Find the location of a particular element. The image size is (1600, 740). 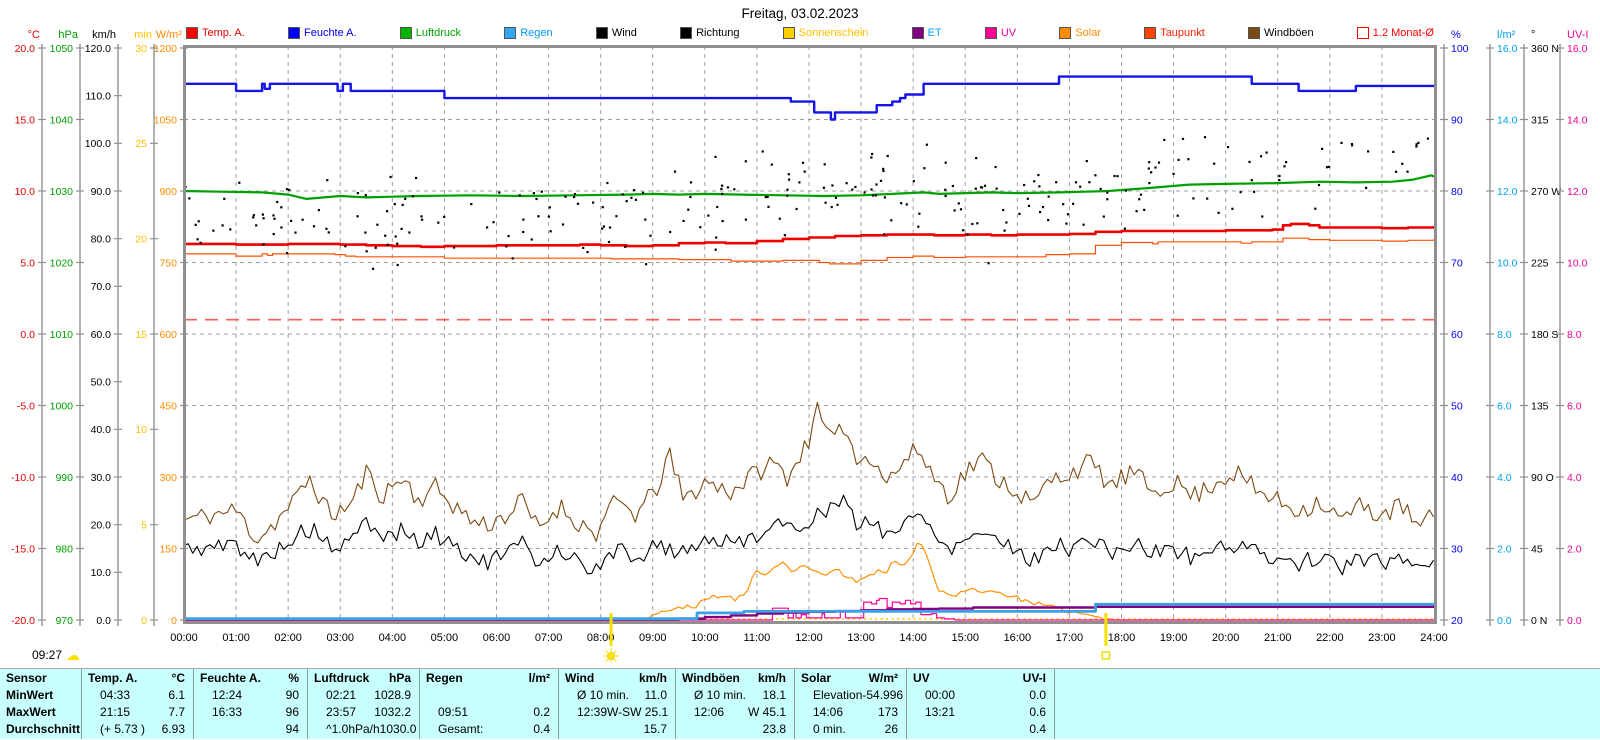

stats-header: Windböen km/h is located at coordinates (734, 678).